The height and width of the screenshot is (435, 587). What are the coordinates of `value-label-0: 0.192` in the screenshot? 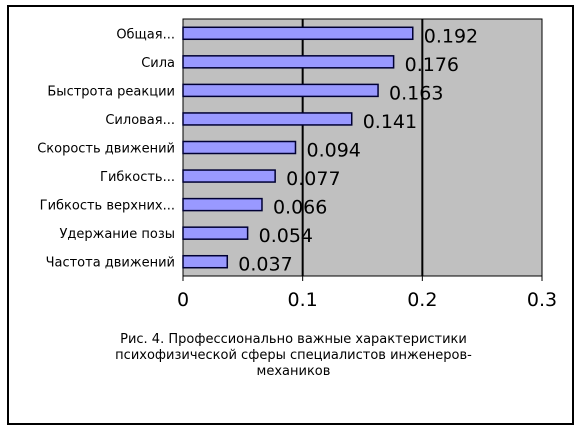 It's located at (451, 36).